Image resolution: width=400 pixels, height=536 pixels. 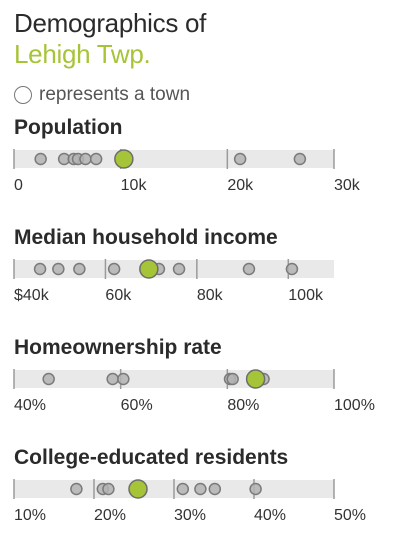 What do you see at coordinates (118, 347) in the screenshot?
I see `homeownership-title: Homeownership rate` at bounding box center [118, 347].